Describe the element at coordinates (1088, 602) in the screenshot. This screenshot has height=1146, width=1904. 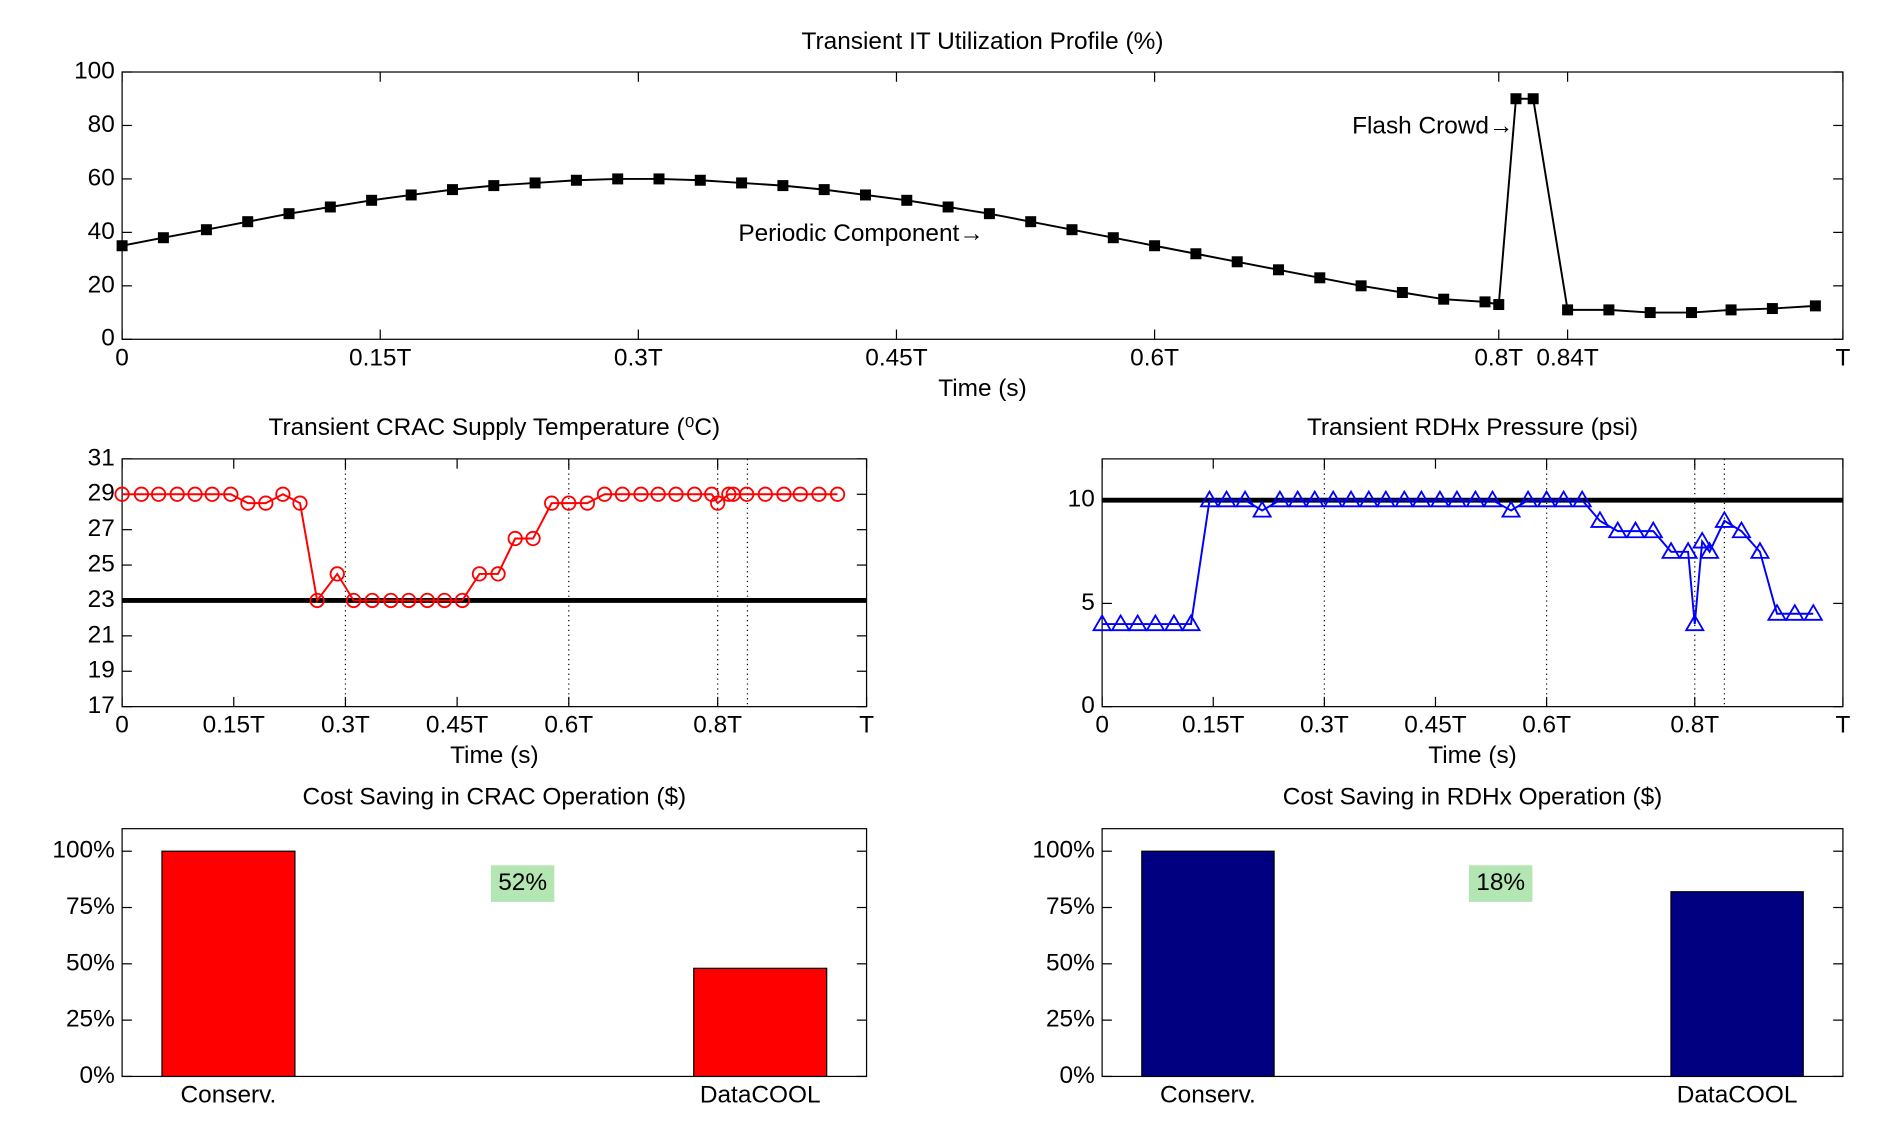
I see `y-tick-label: 5` at that location.